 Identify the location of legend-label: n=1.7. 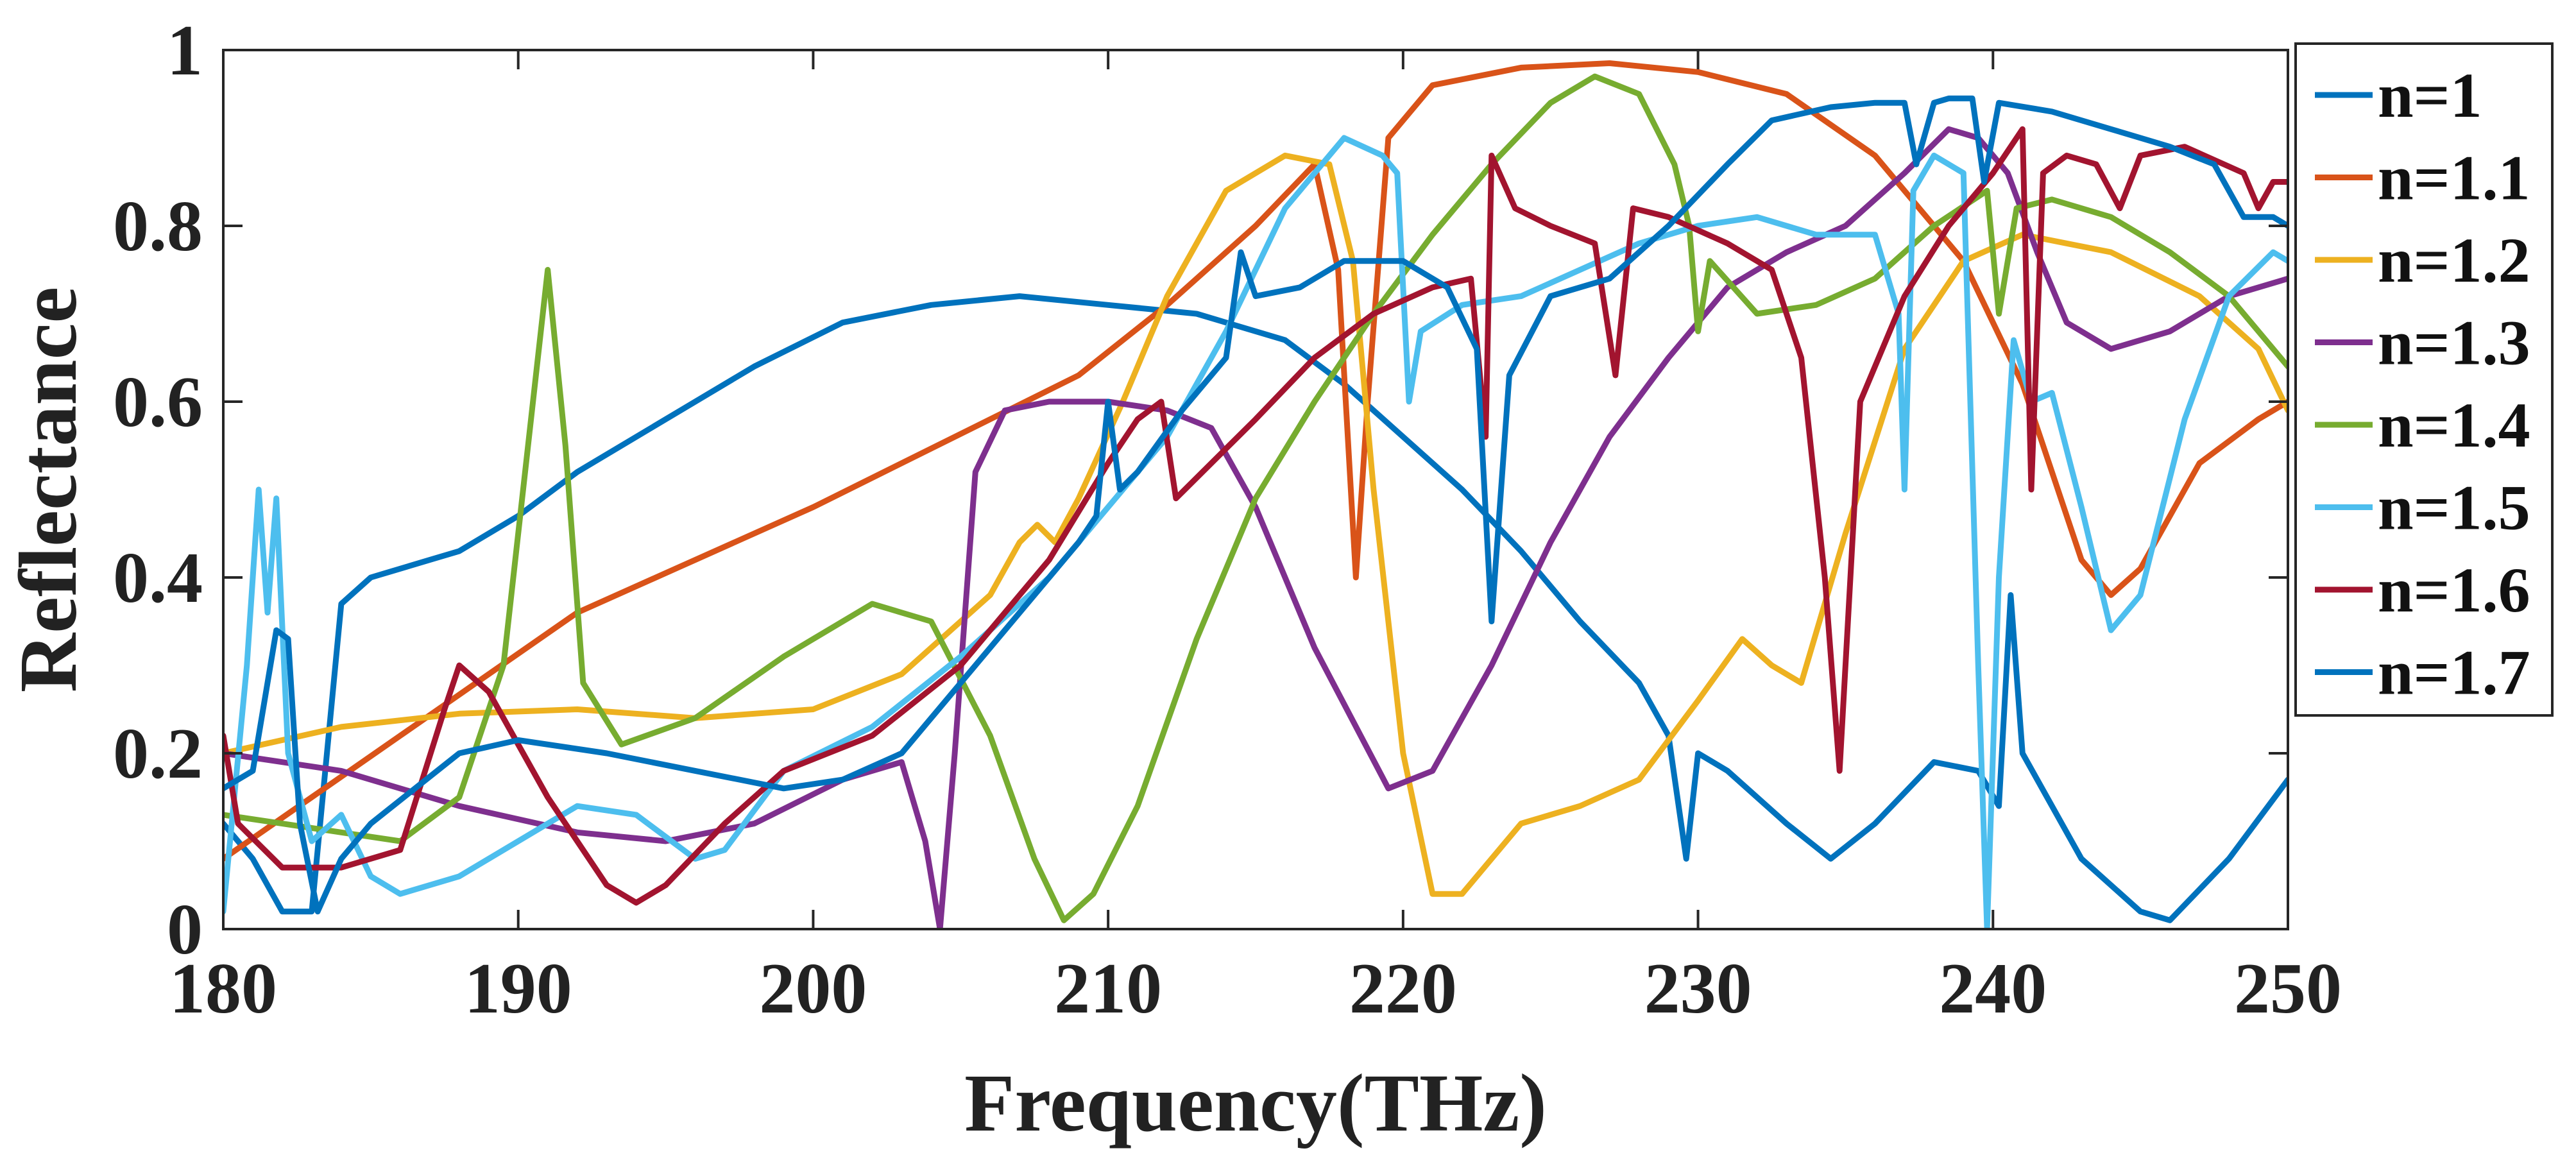
(2454, 672).